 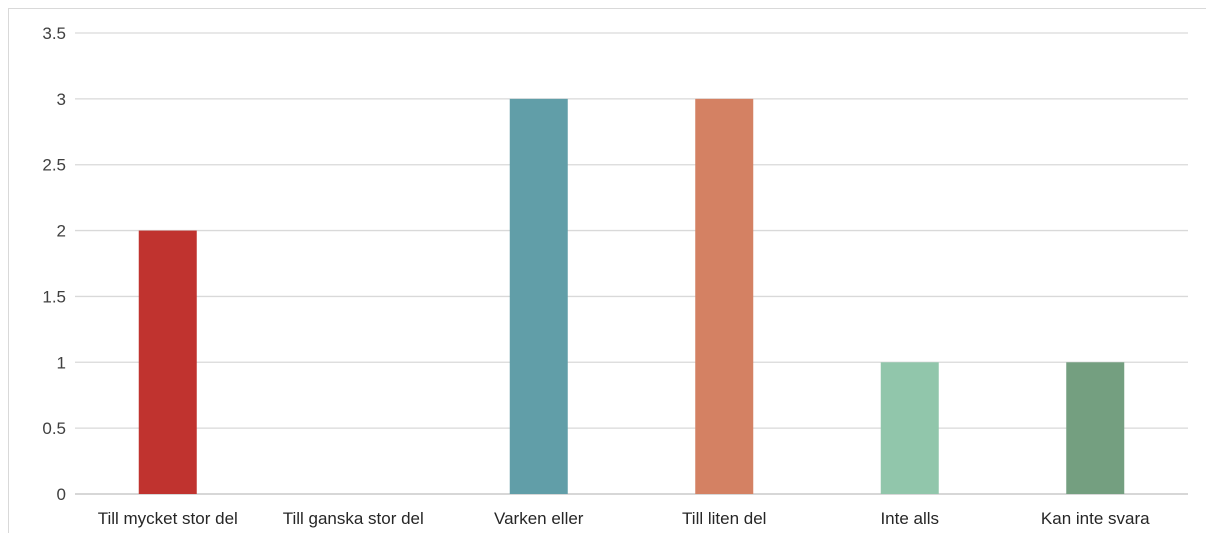 What do you see at coordinates (61, 231) in the screenshot?
I see `y-tick-label: 2` at bounding box center [61, 231].